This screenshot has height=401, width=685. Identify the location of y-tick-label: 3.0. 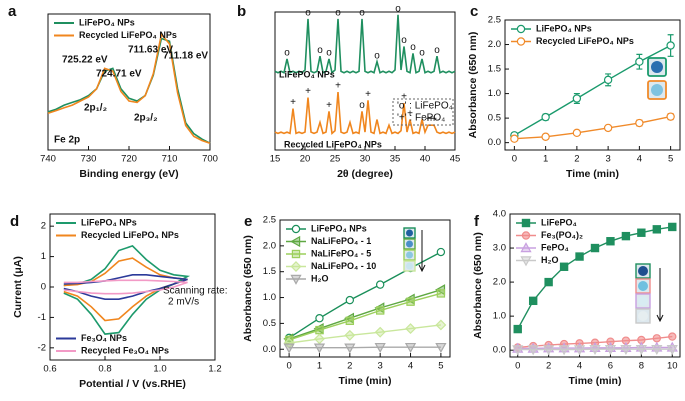
(499, 248).